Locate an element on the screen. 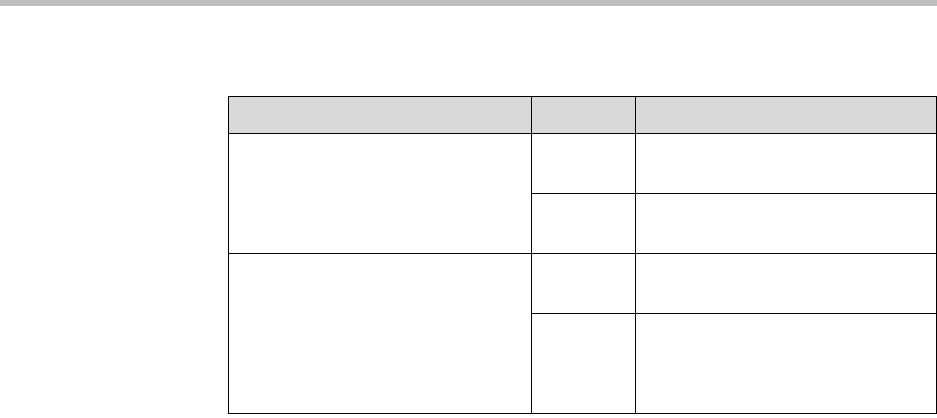 The height and width of the screenshot is (418, 937). table-header-row is located at coordinates (582, 115).